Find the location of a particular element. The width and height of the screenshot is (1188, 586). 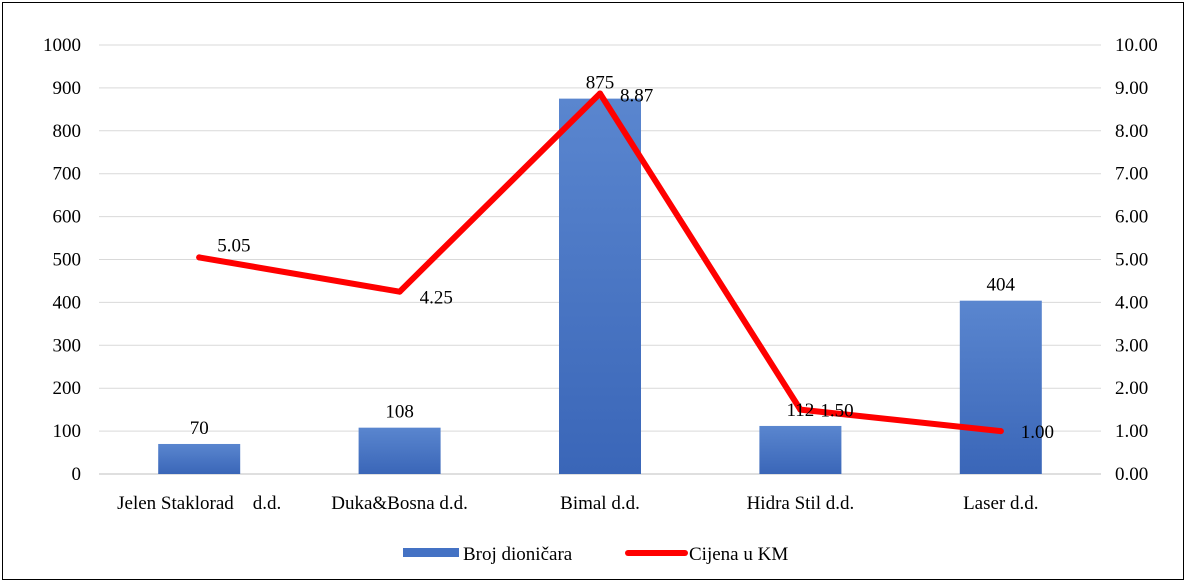

y-left-tick-label: 1000 is located at coordinates (62, 45).